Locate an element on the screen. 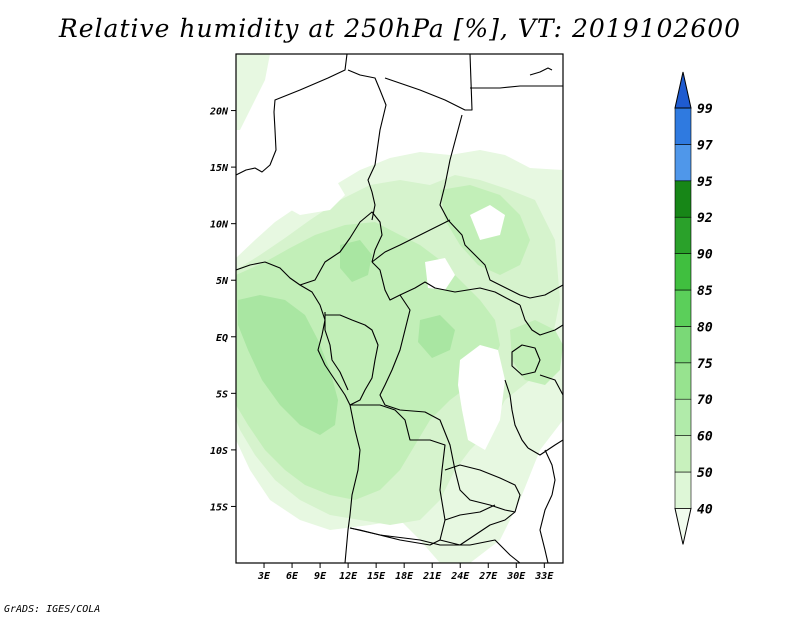 This screenshot has height=618, width=800. border-car is located at coordinates (446, 283).